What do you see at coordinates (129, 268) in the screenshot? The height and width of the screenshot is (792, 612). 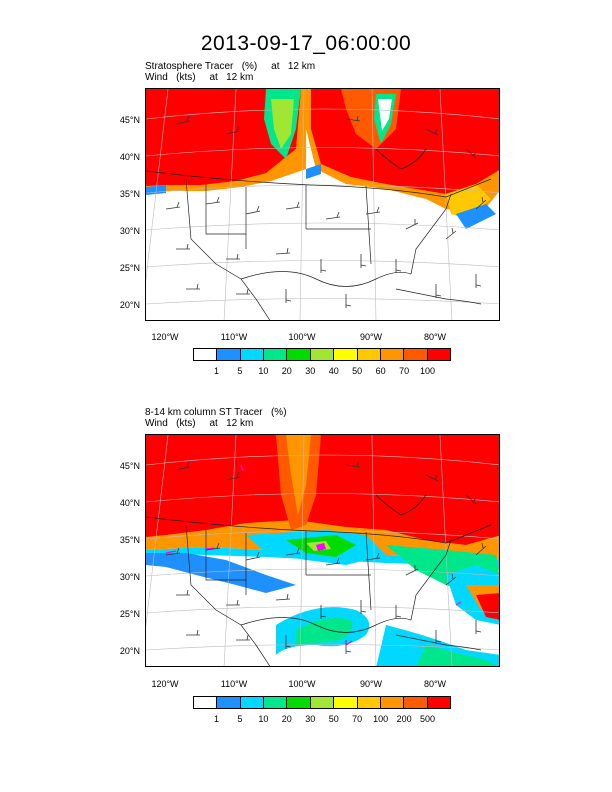 I see `panel1-lat-label: 25°N` at bounding box center [129, 268].